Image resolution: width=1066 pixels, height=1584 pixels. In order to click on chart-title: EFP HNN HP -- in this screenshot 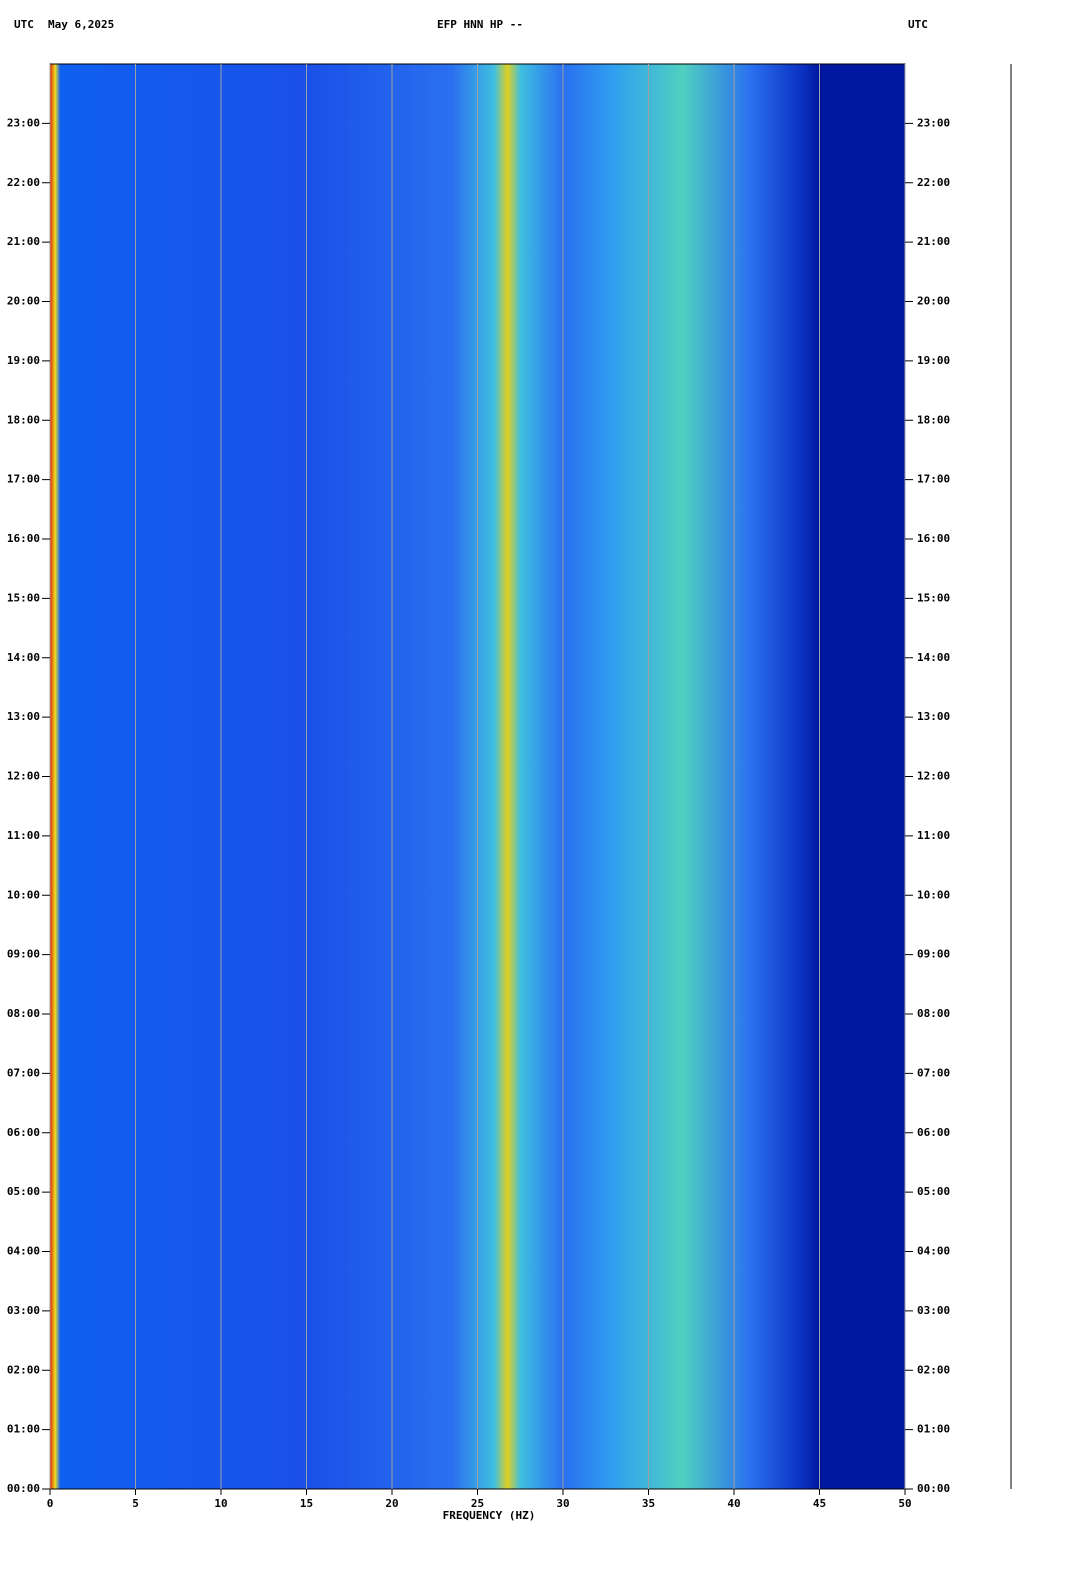, I will do `click(480, 24)`.